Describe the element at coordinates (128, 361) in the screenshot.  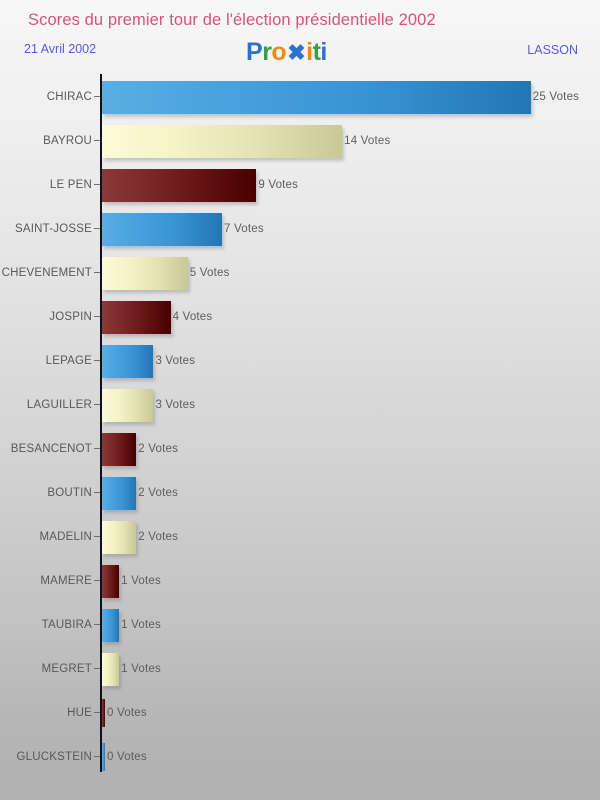
I see `bar-lepage` at that location.